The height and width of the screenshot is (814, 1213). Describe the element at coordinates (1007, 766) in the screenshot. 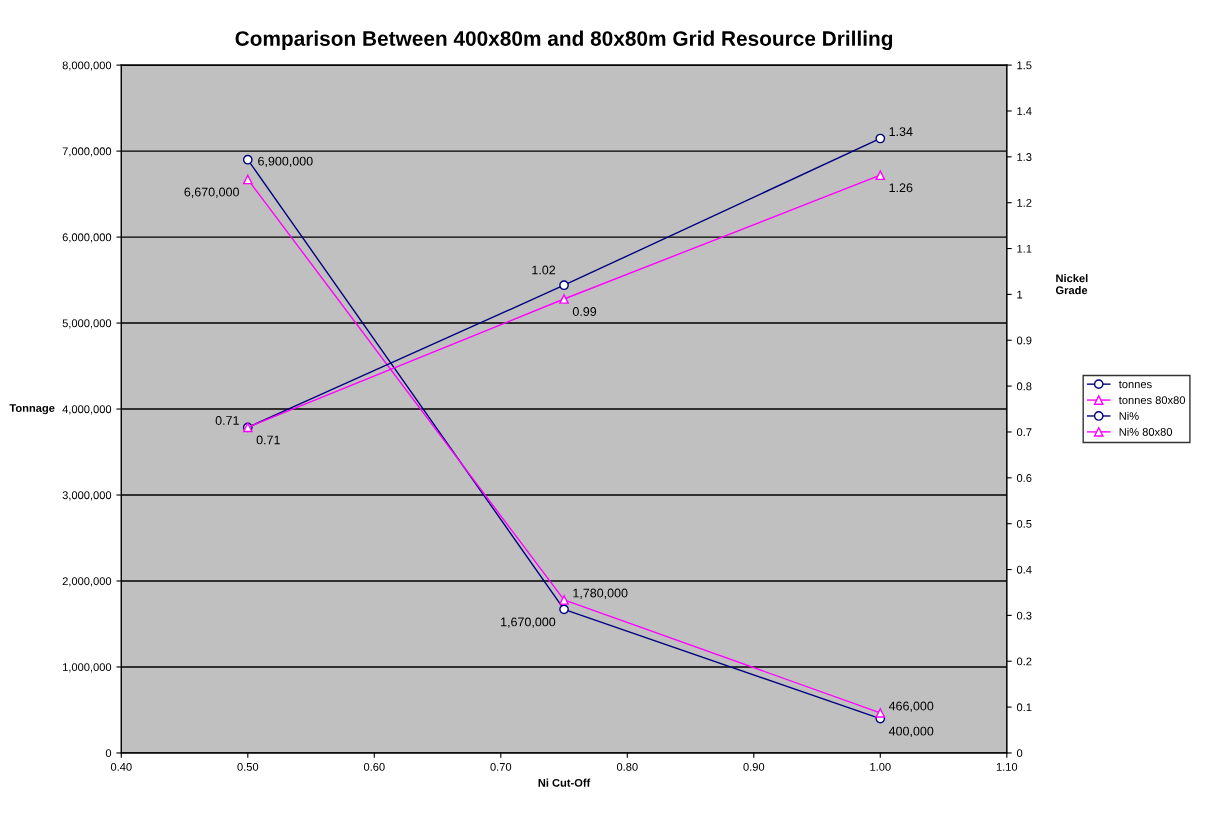

I see `x-tick-label: 1.10` at that location.